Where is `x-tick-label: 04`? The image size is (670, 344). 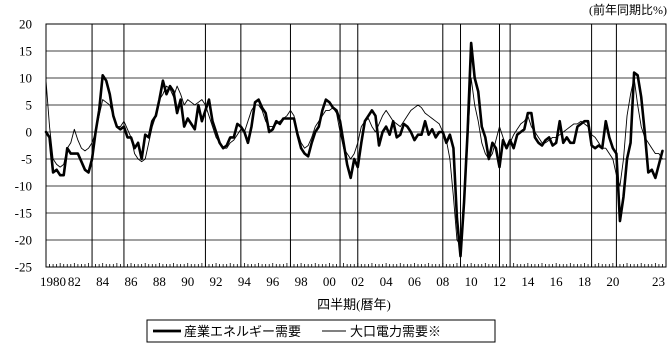
x-tick-label: 04 is located at coordinates (387, 281).